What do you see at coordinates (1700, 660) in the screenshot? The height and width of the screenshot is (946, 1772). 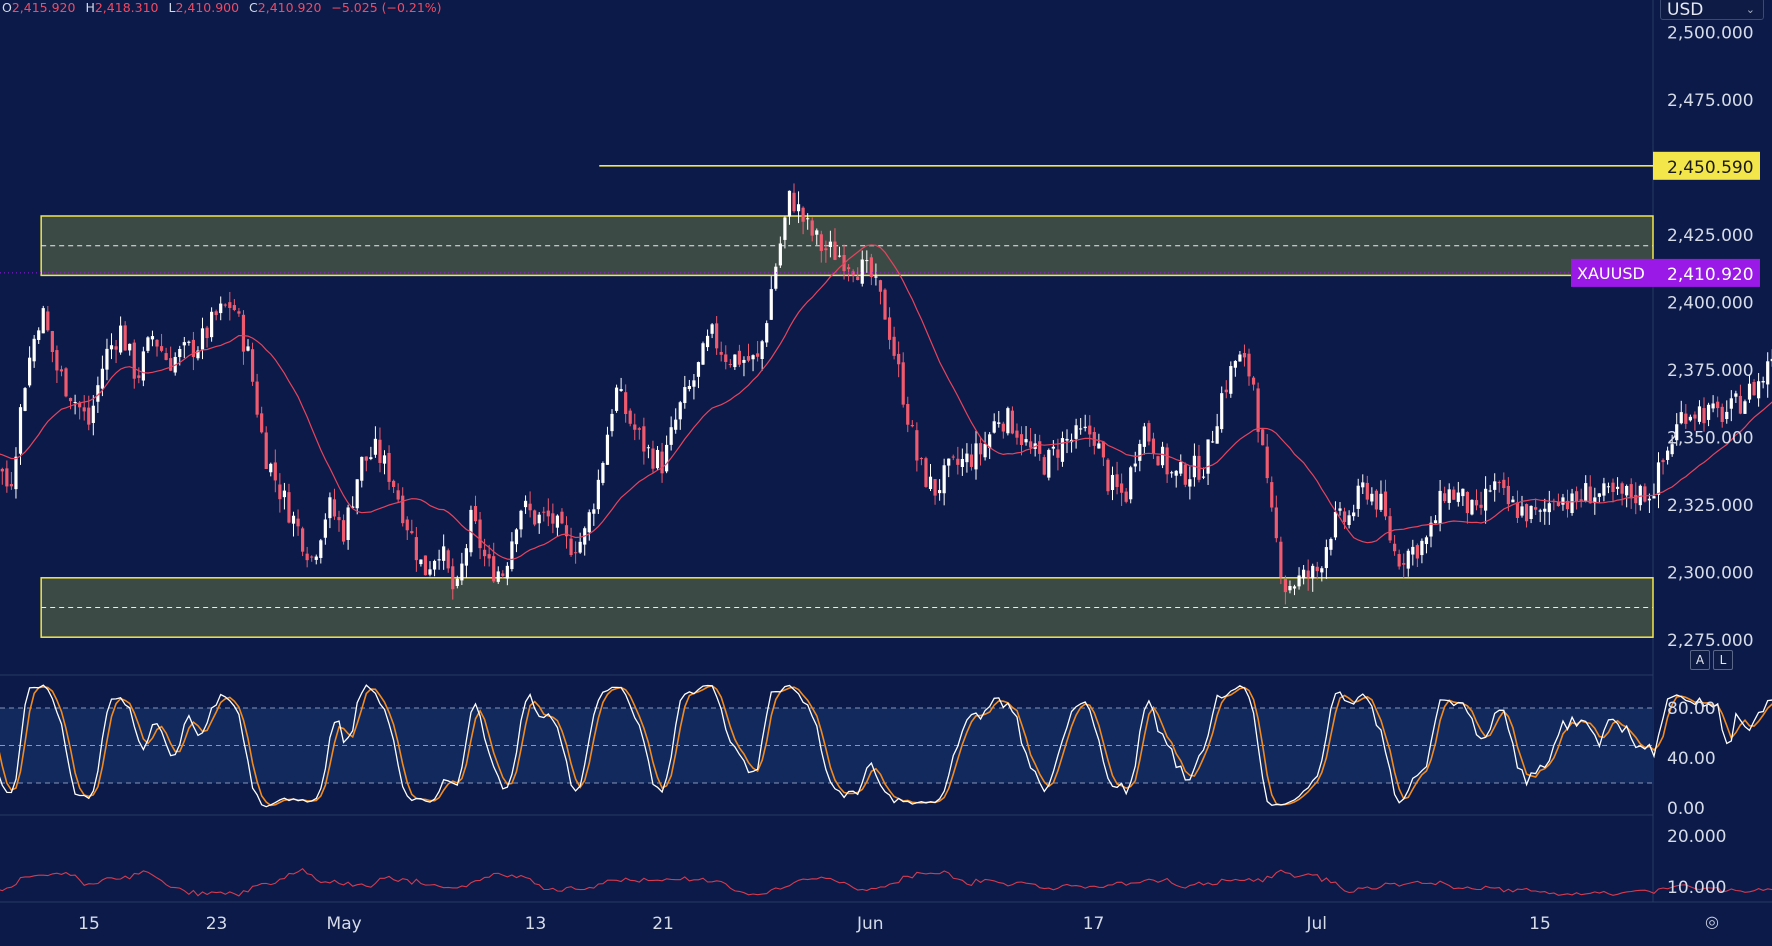 I see `auto-scale-button: A` at bounding box center [1700, 660].